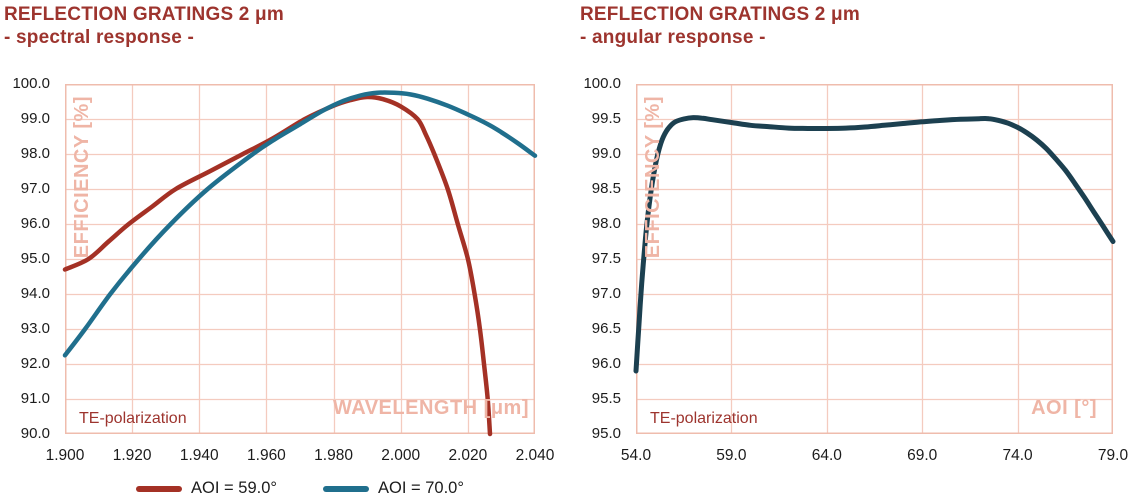 This screenshot has height=500, width=1144. Describe the element at coordinates (606, 398) in the screenshot. I see `y-tick-label: 95.5` at that location.